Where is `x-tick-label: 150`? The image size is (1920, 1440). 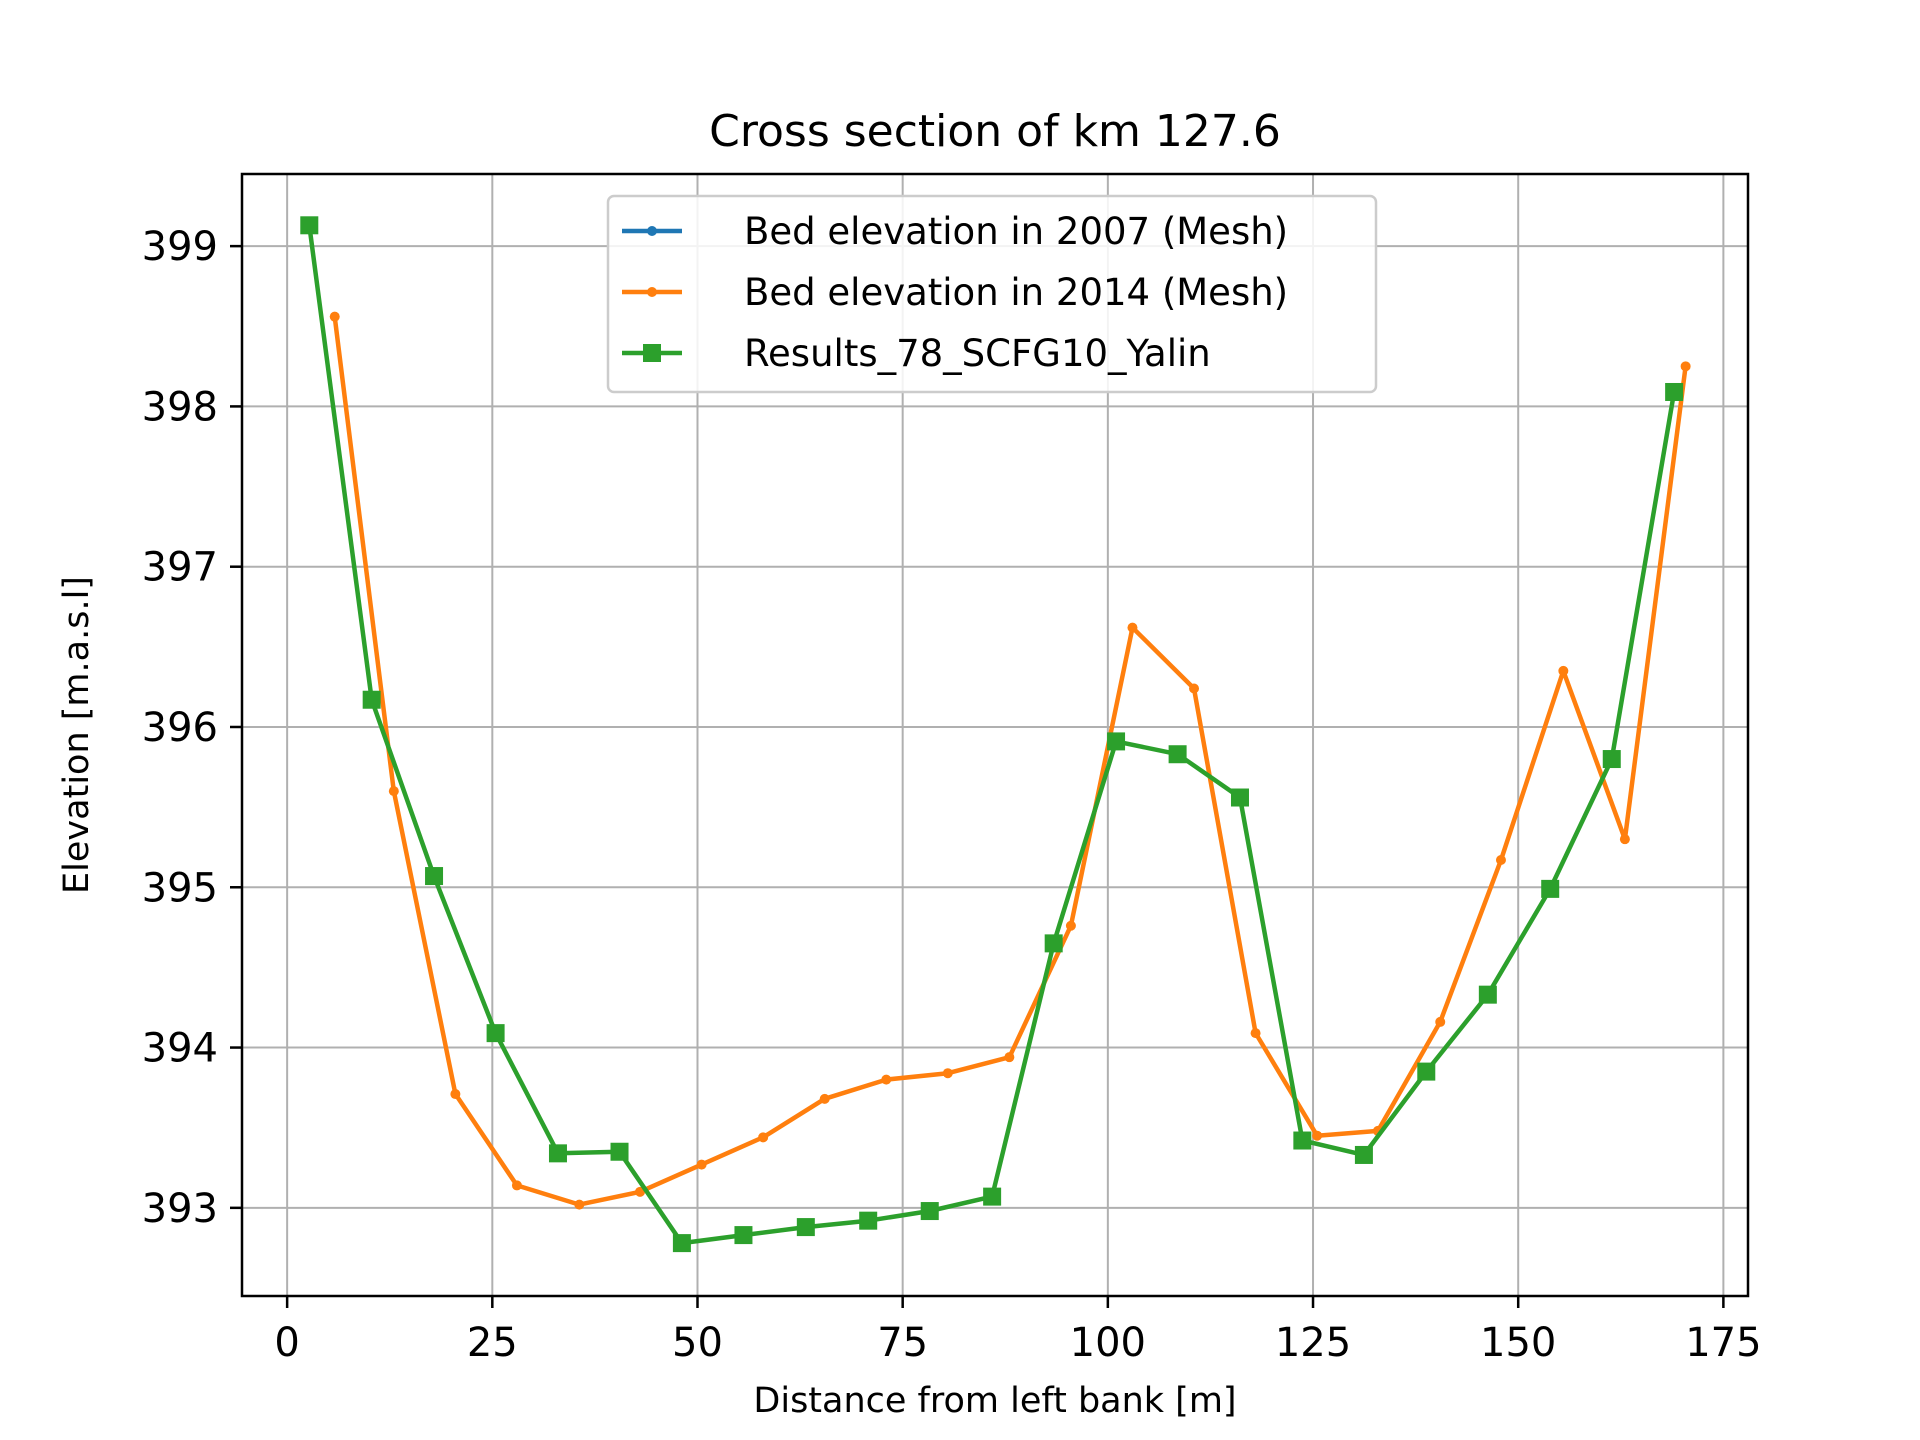
x-tick-label: 150 is located at coordinates (1518, 1343).